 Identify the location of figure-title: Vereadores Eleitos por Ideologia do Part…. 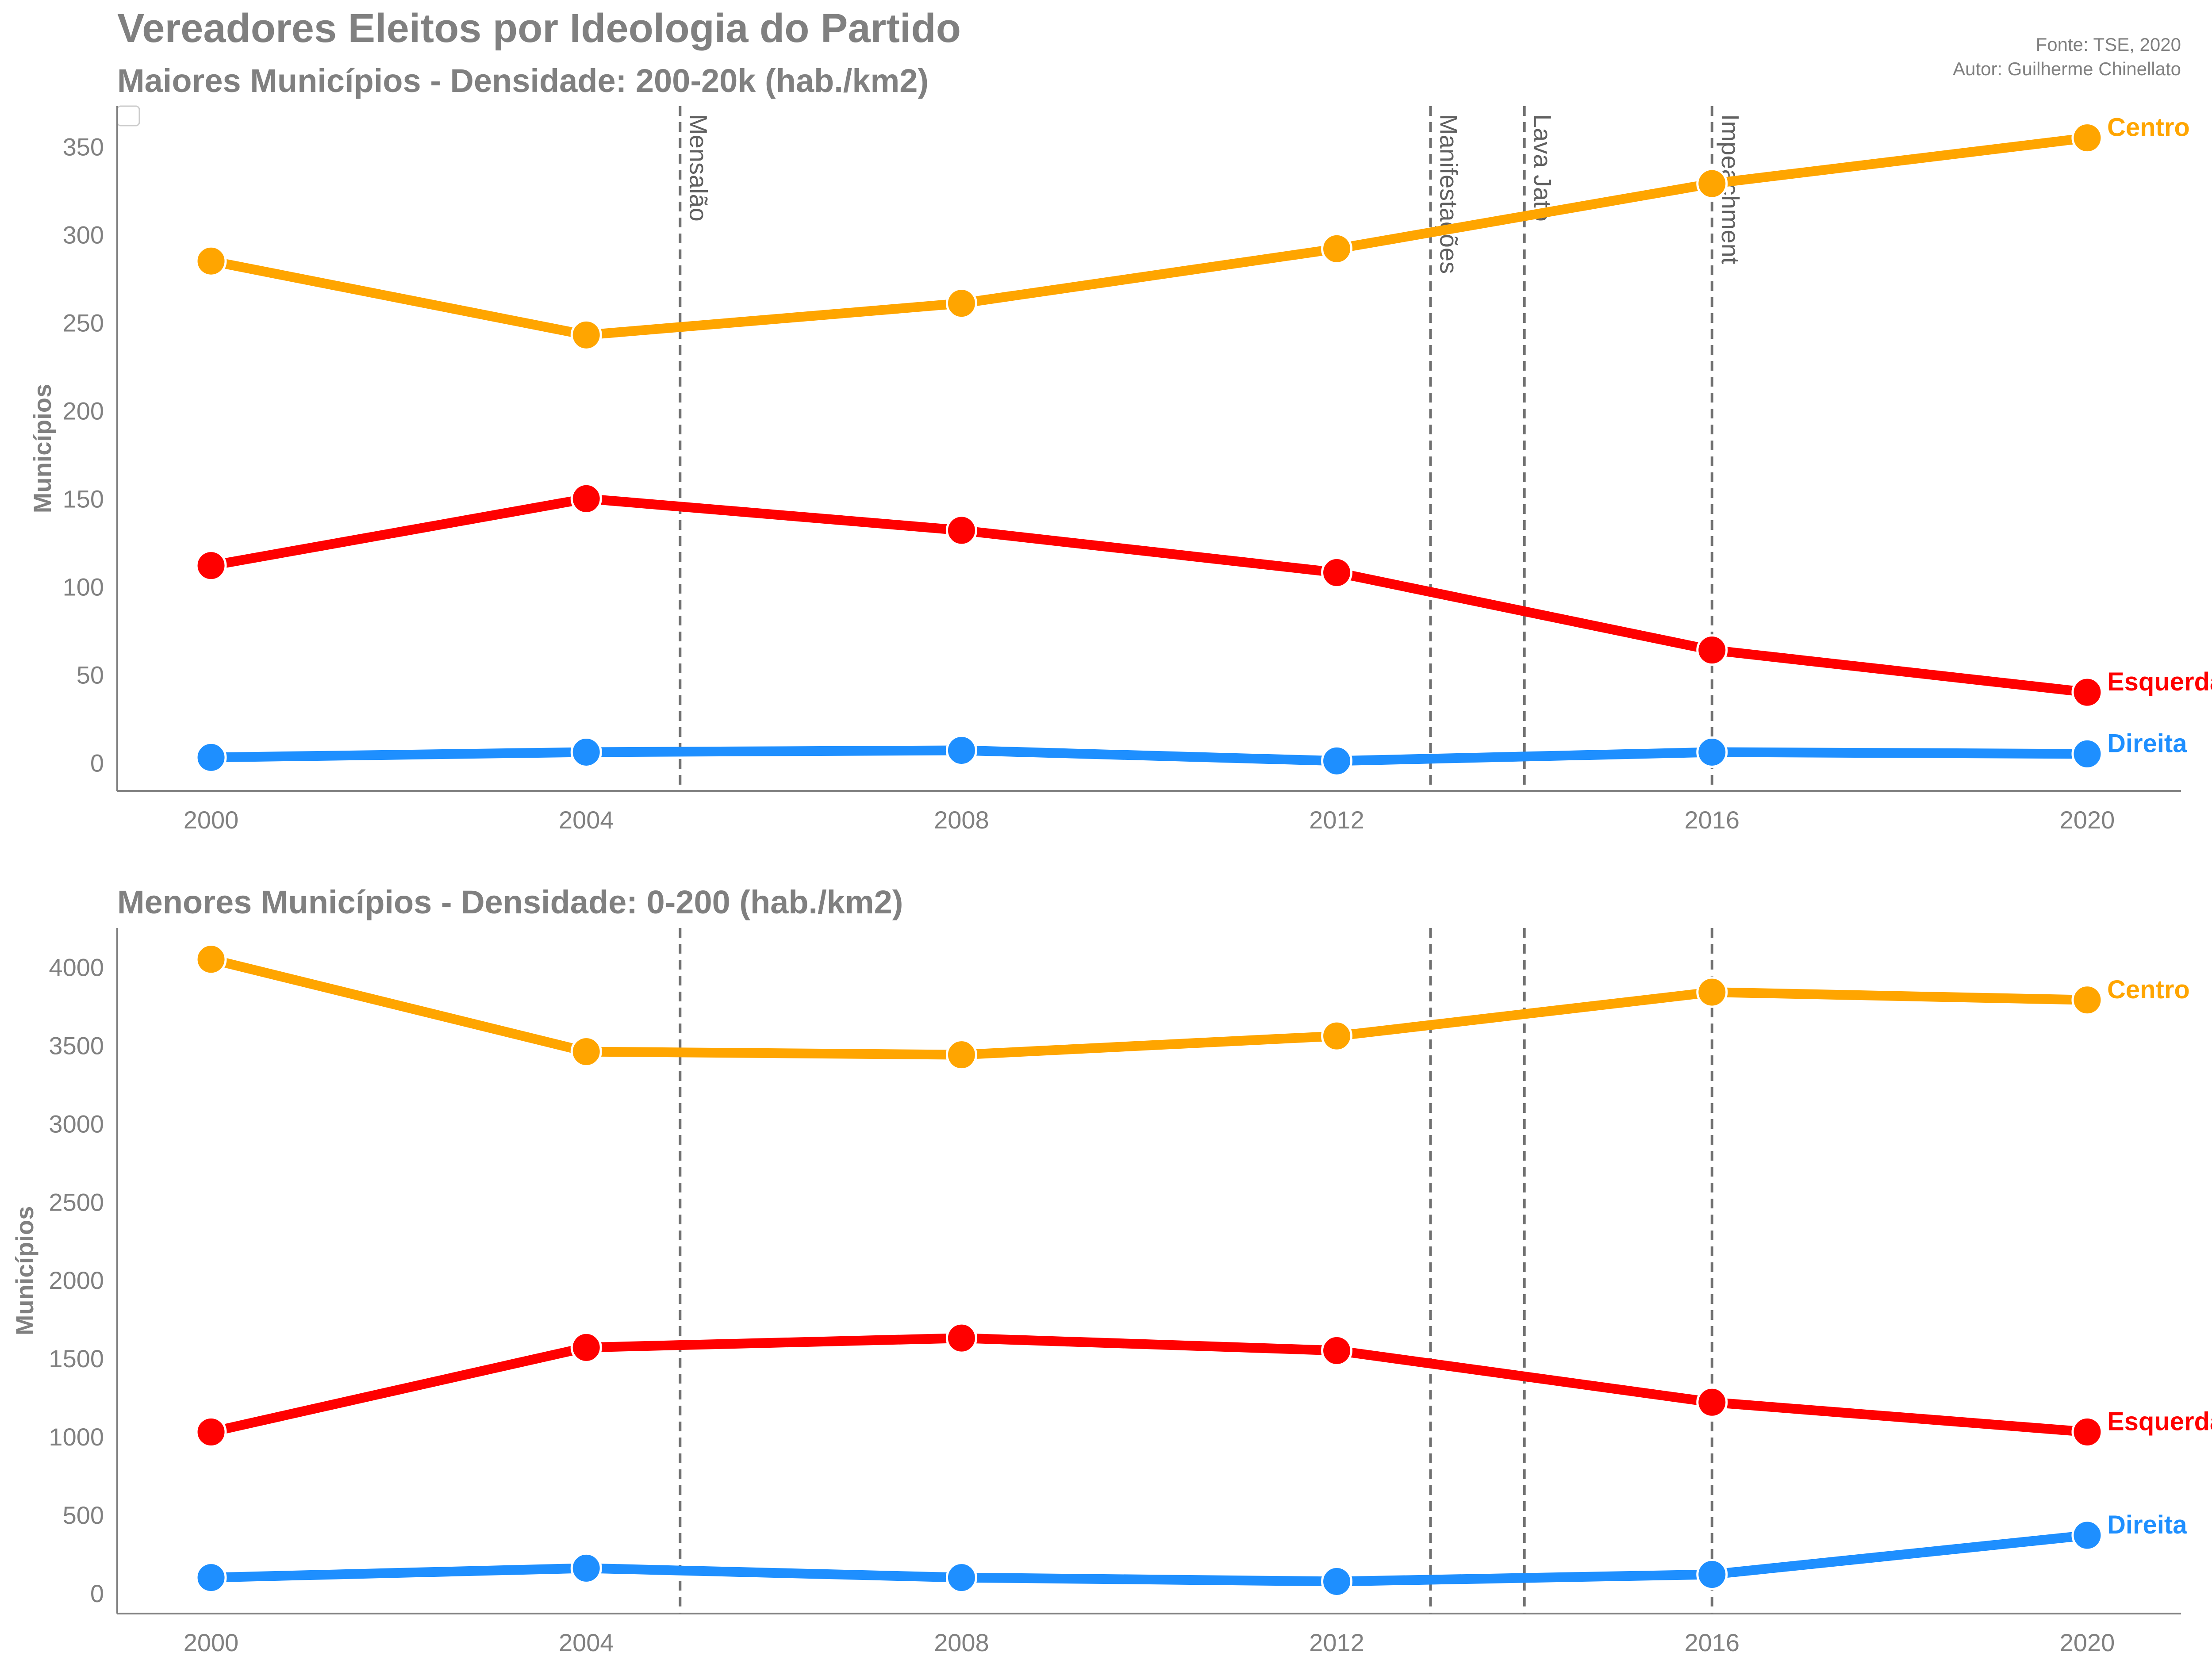
(539, 28).